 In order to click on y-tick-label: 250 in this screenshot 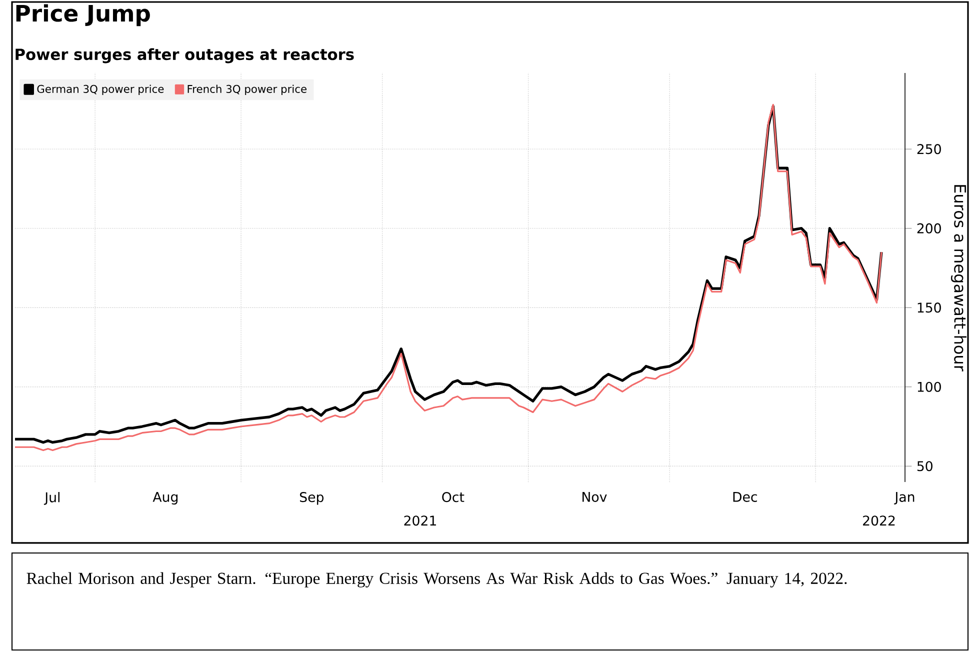, I will do `click(929, 149)`.